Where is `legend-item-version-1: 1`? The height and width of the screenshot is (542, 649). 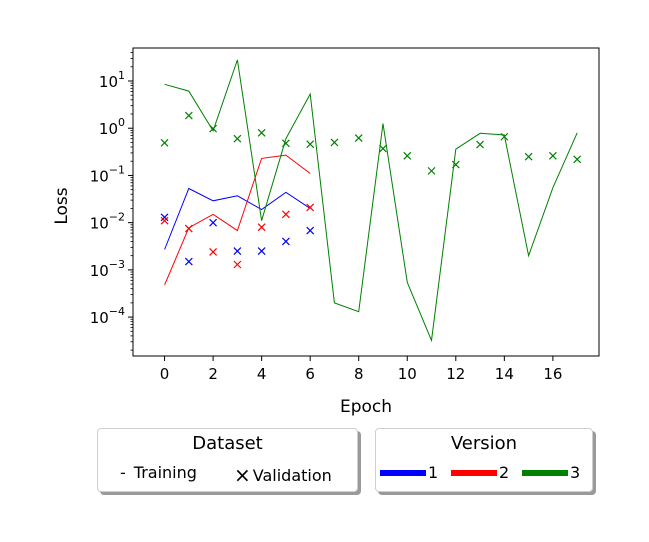 legend-item-version-1: 1 is located at coordinates (409, 472).